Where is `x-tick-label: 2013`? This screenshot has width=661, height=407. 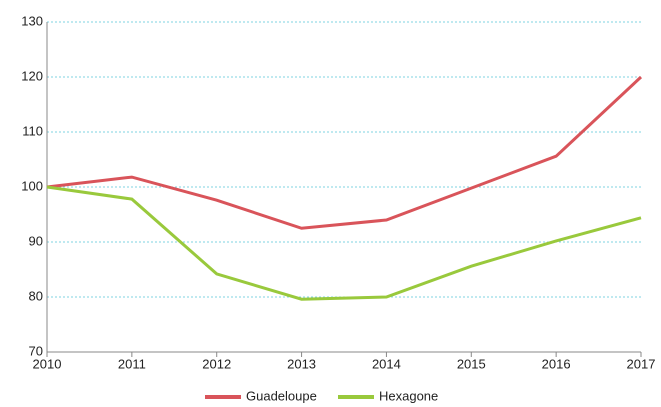
x-tick-label: 2013 is located at coordinates (301, 363).